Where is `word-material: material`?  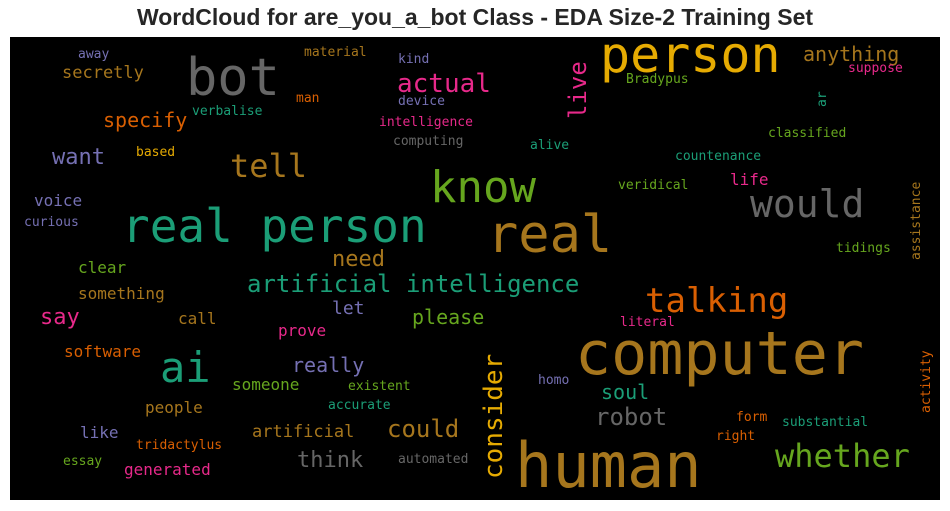 word-material: material is located at coordinates (335, 52).